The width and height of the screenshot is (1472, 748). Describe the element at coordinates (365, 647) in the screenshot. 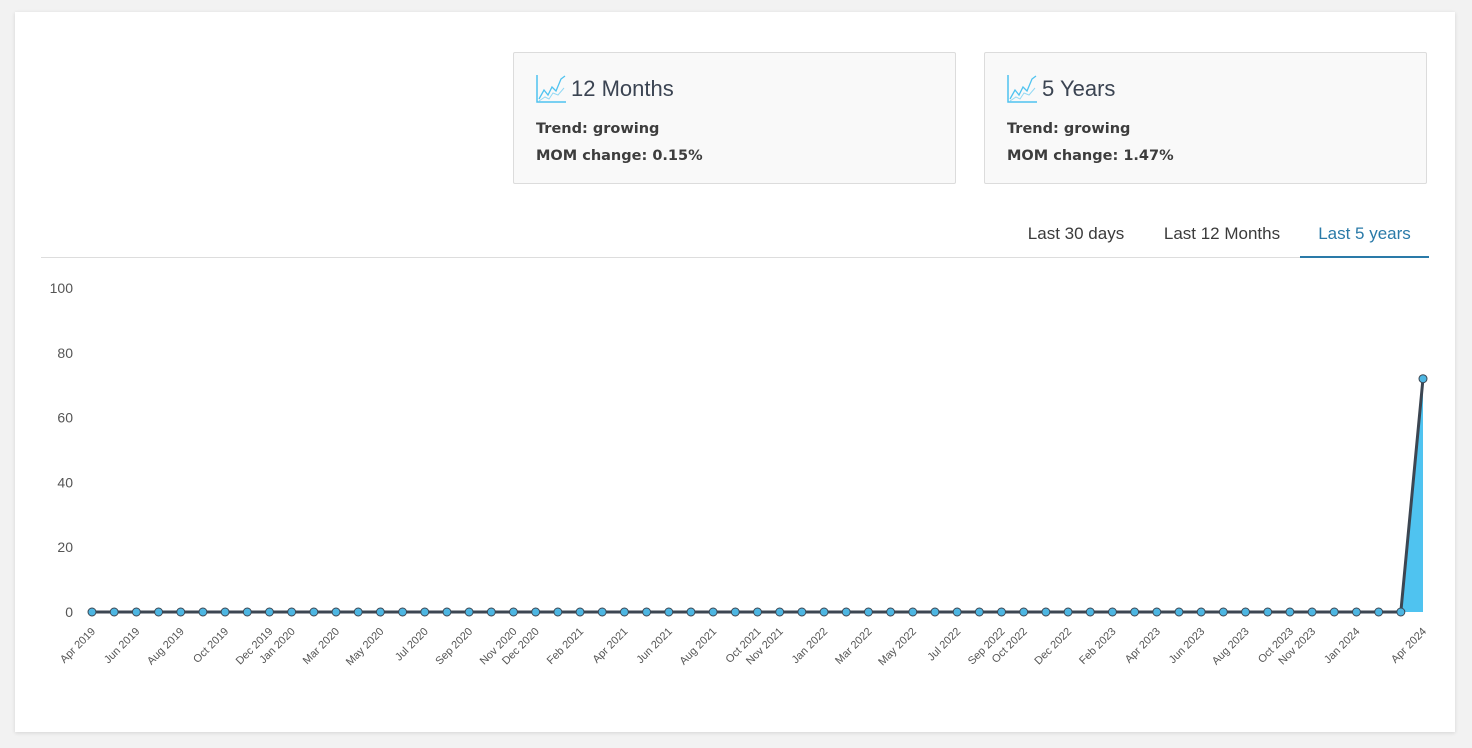

I see `x-tick-label: May 2020` at that location.